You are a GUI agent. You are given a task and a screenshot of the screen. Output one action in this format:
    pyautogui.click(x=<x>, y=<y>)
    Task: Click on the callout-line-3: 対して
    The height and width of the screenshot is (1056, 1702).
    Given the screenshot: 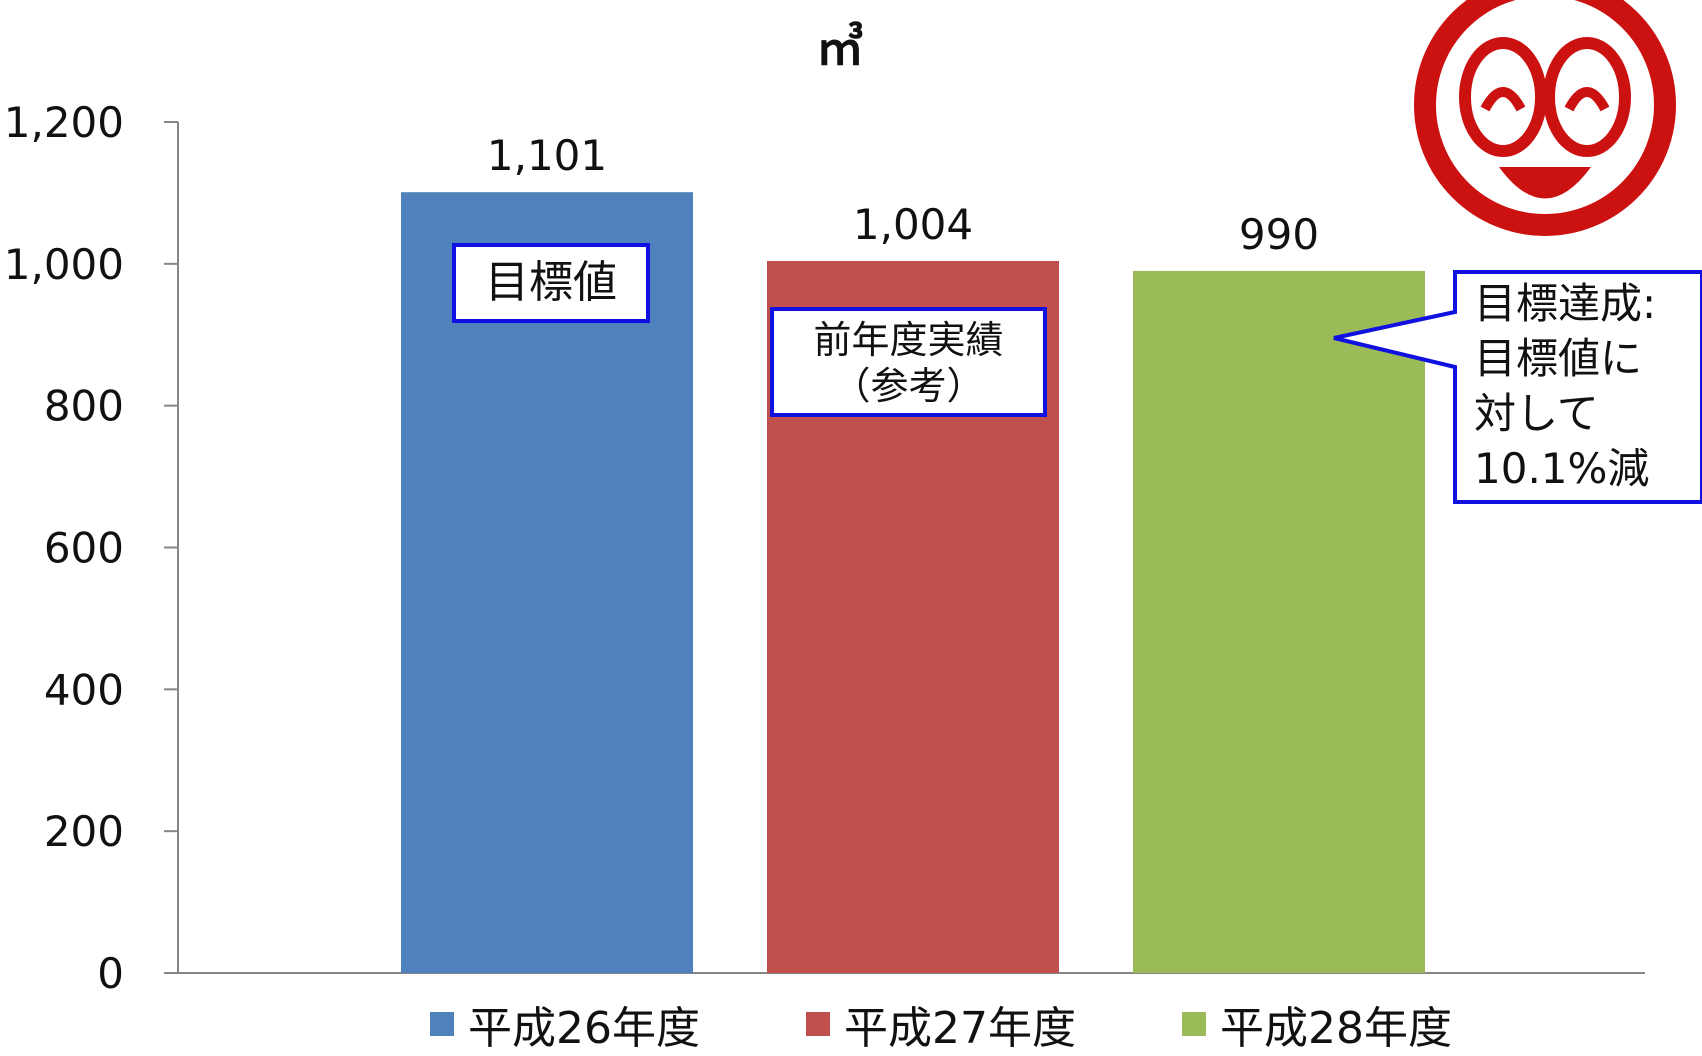 What is the action you would take?
    pyautogui.click(x=1536, y=413)
    